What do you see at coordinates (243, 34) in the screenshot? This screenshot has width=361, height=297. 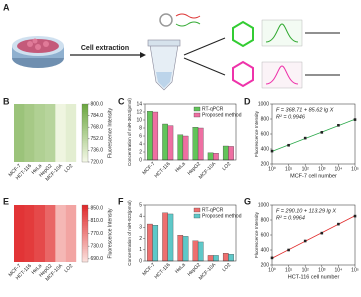 I see `nanostructure` at bounding box center [243, 34].